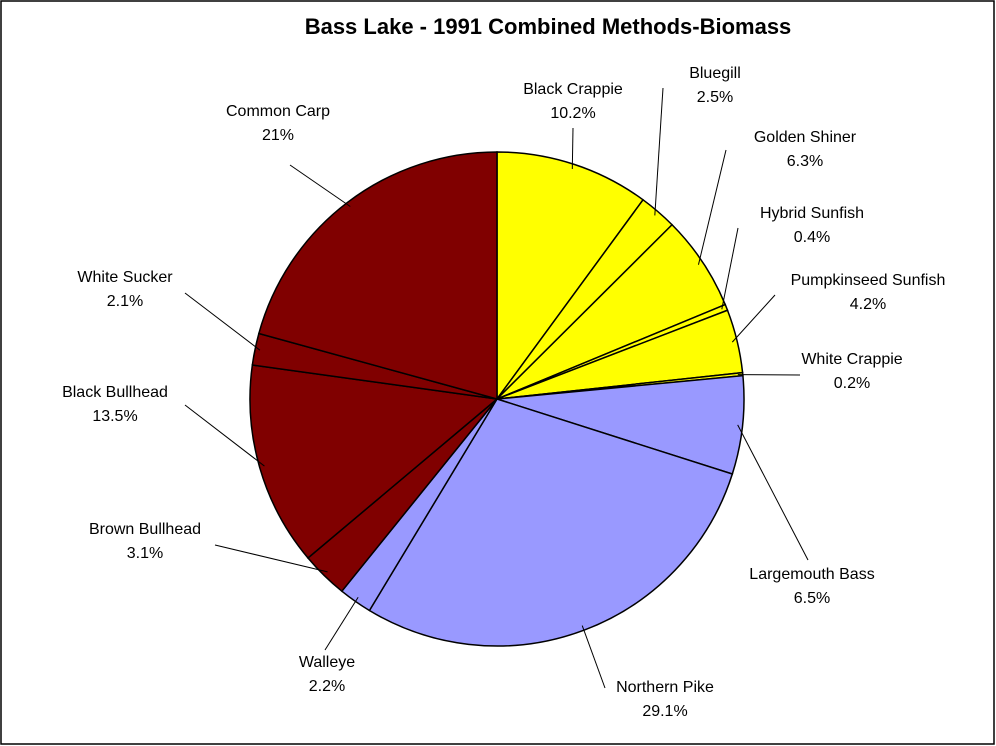 The image size is (996, 746). What do you see at coordinates (665, 687) in the screenshot?
I see `slice-label: Northern Pike` at bounding box center [665, 687].